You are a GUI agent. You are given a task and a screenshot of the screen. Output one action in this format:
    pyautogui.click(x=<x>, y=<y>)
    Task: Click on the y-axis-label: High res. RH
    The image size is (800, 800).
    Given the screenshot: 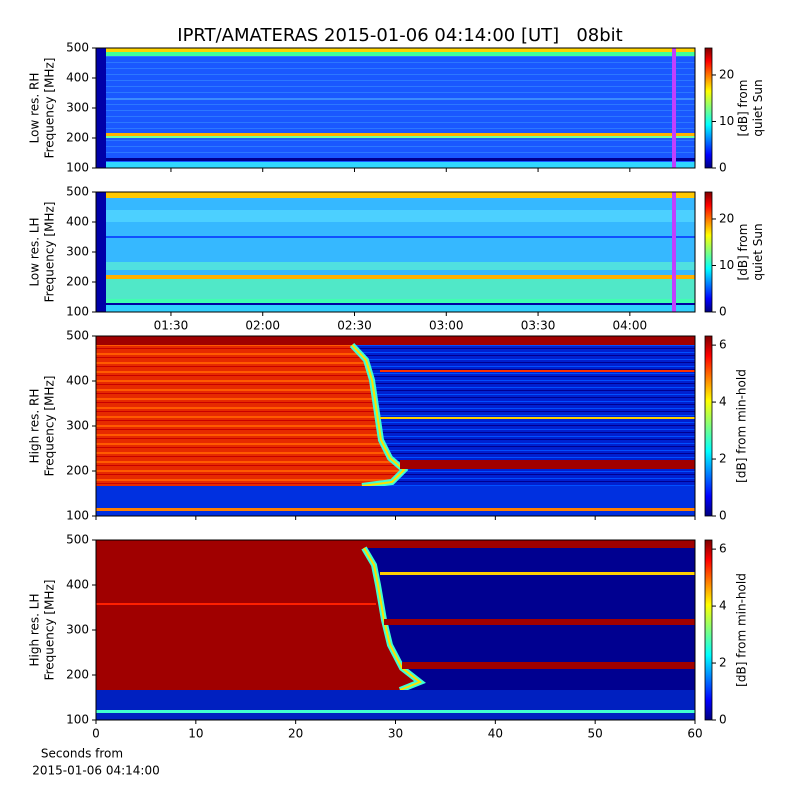 What is the action you would take?
    pyautogui.click(x=35, y=426)
    